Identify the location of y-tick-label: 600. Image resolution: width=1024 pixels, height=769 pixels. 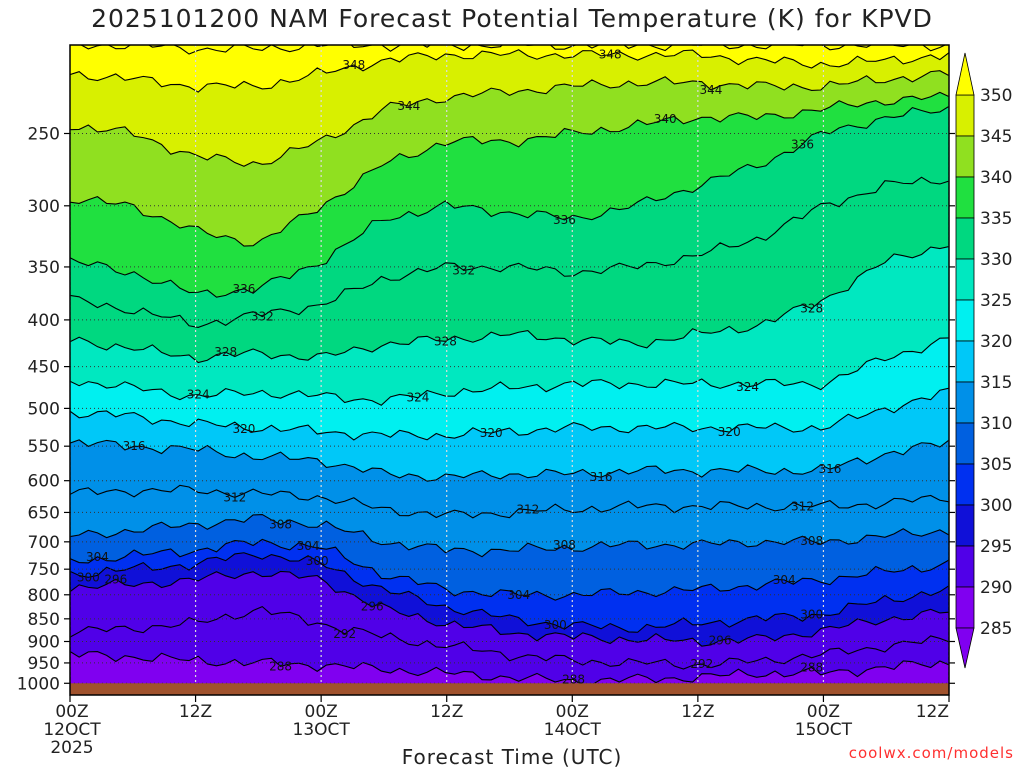
(44, 482).